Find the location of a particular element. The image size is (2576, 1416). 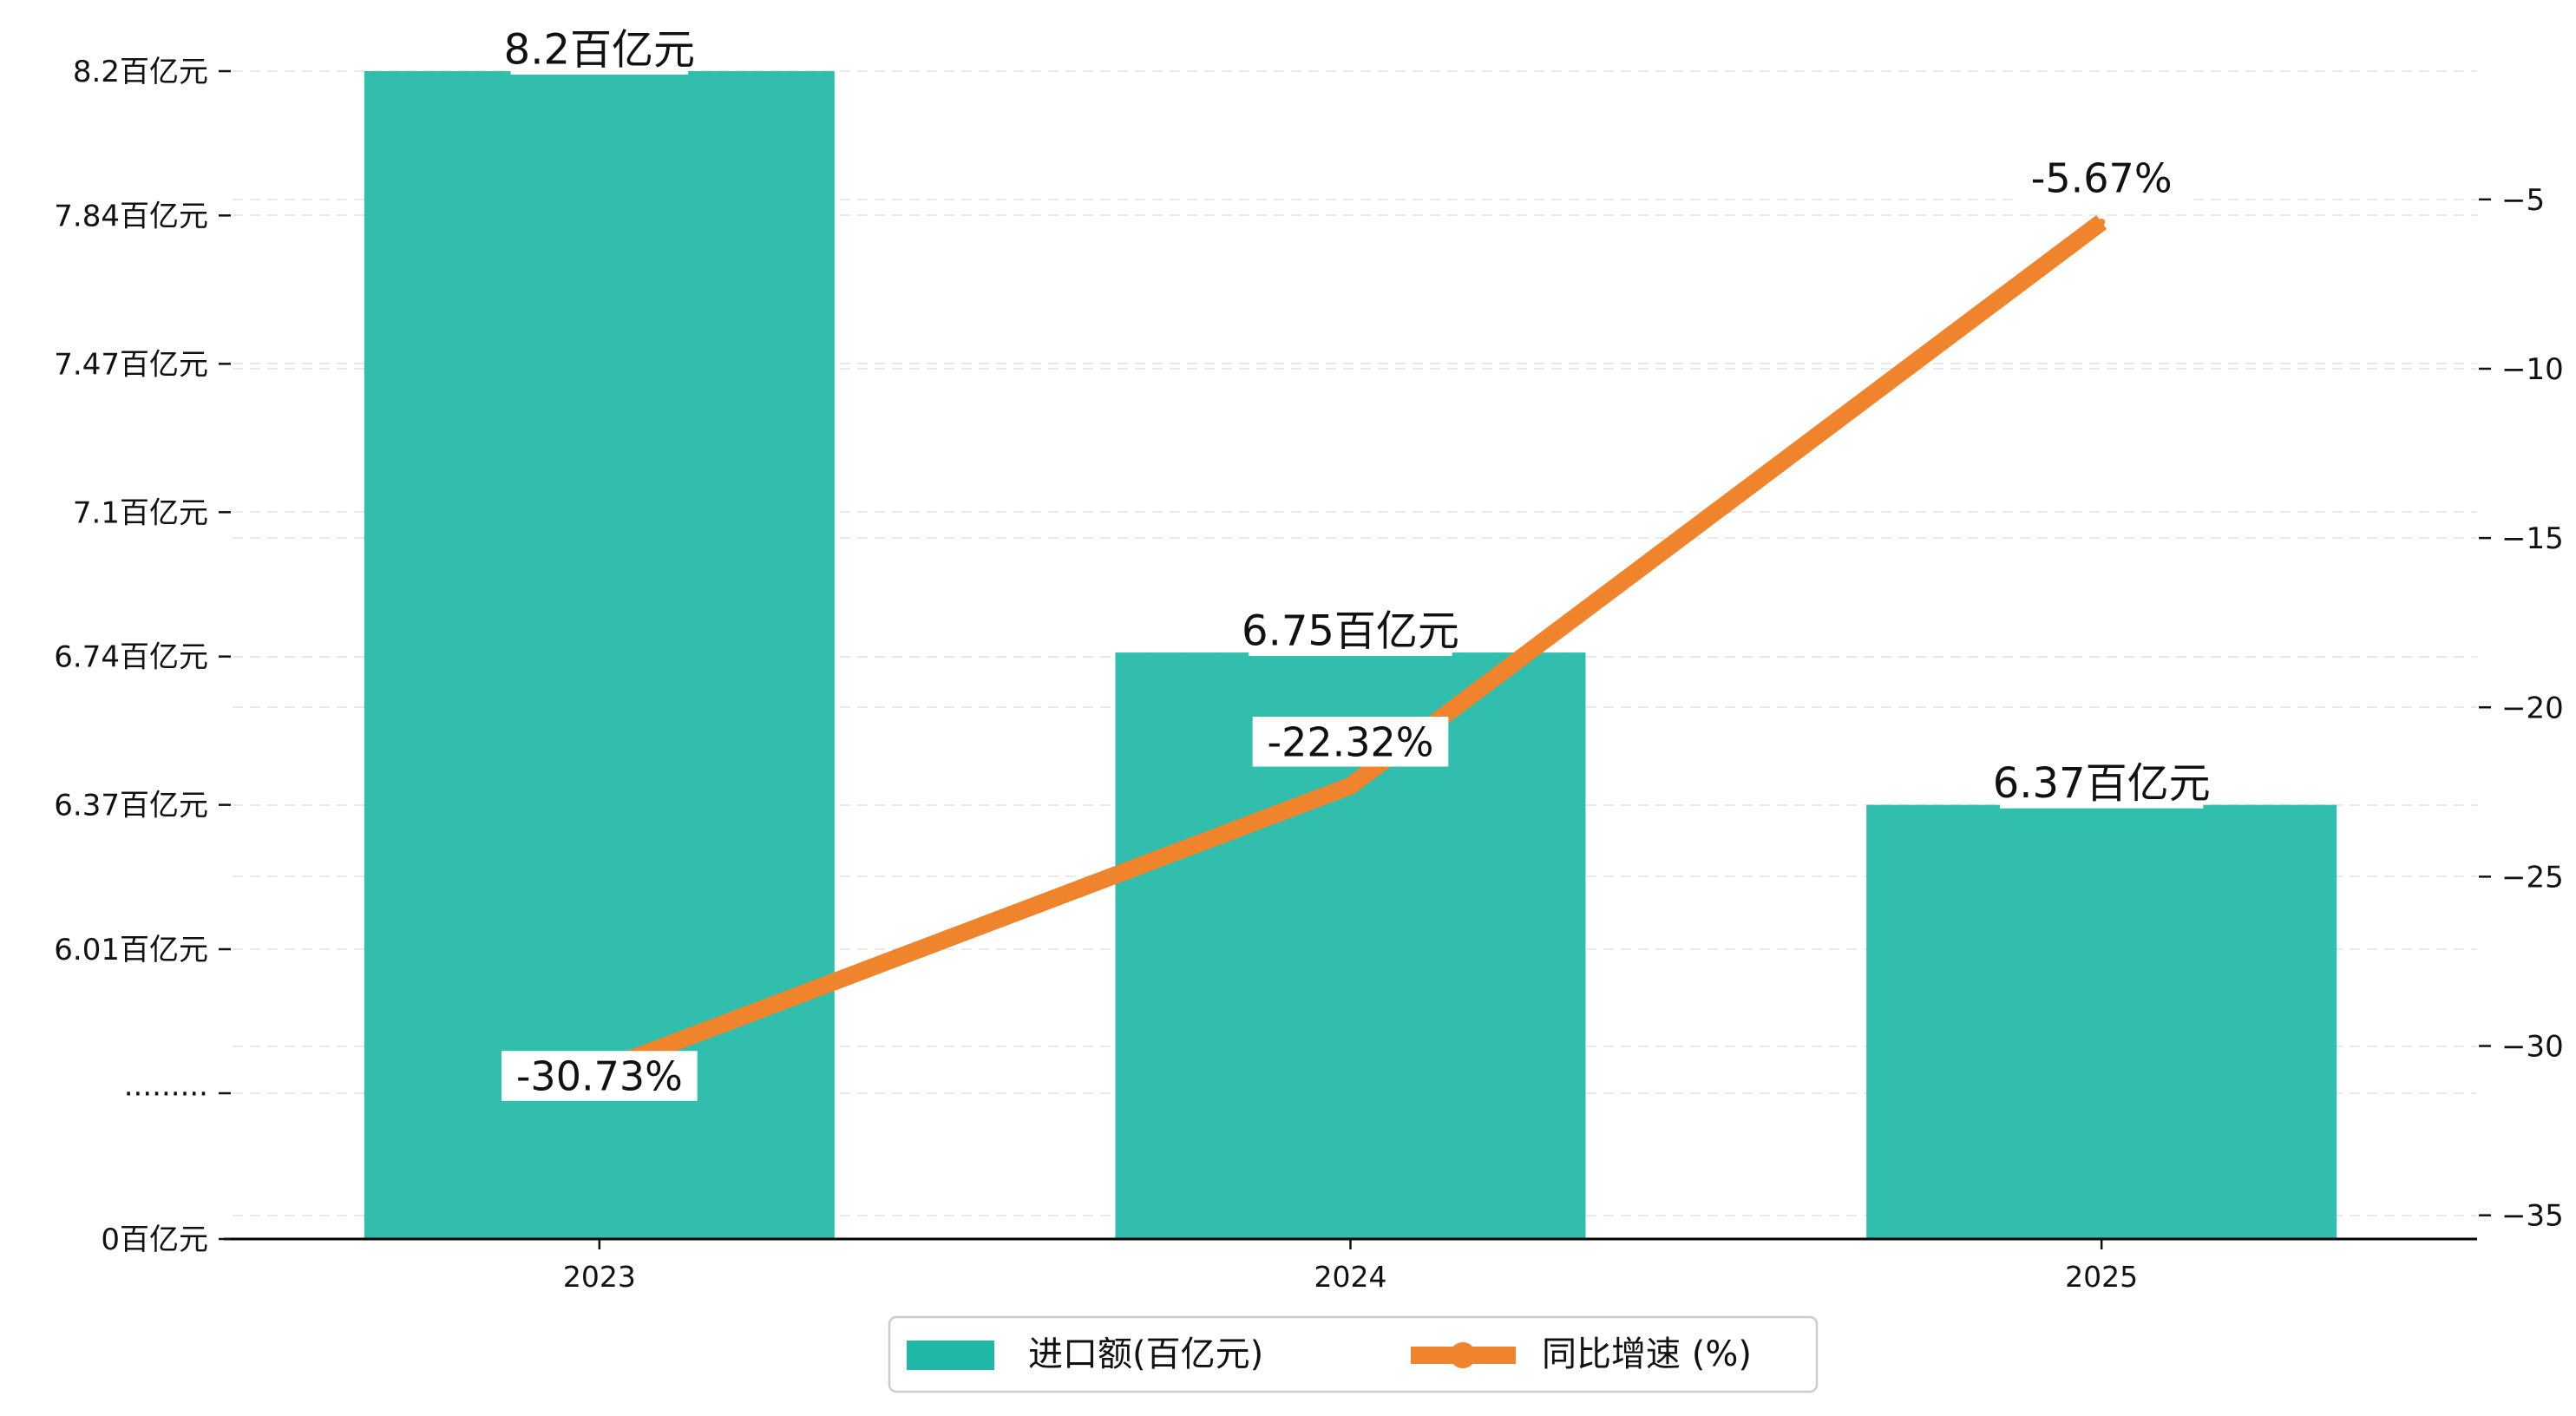

line-value-label: -30.73% is located at coordinates (599, 1076).